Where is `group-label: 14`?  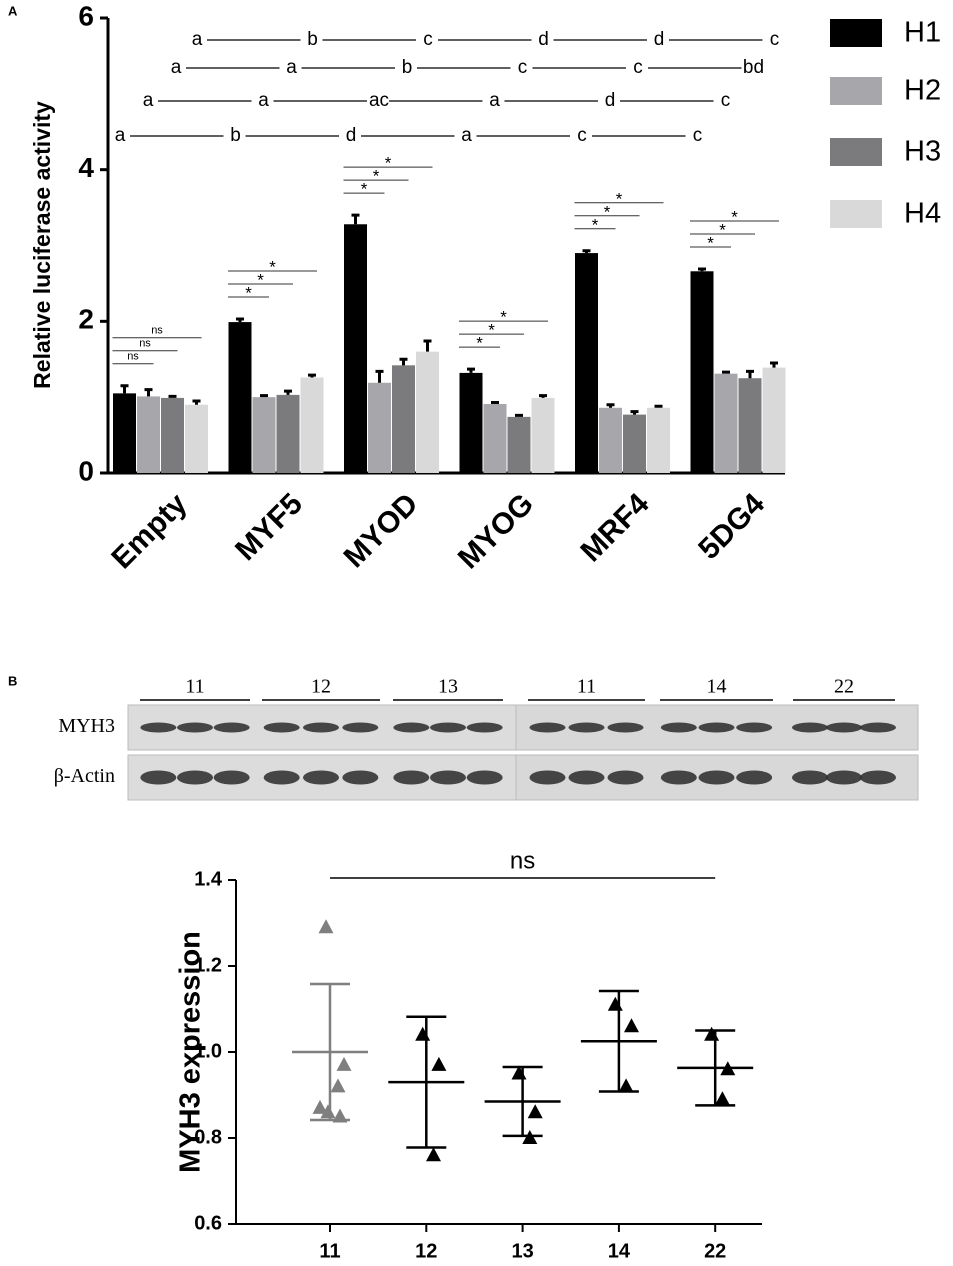 group-label: 14 is located at coordinates (717, 687).